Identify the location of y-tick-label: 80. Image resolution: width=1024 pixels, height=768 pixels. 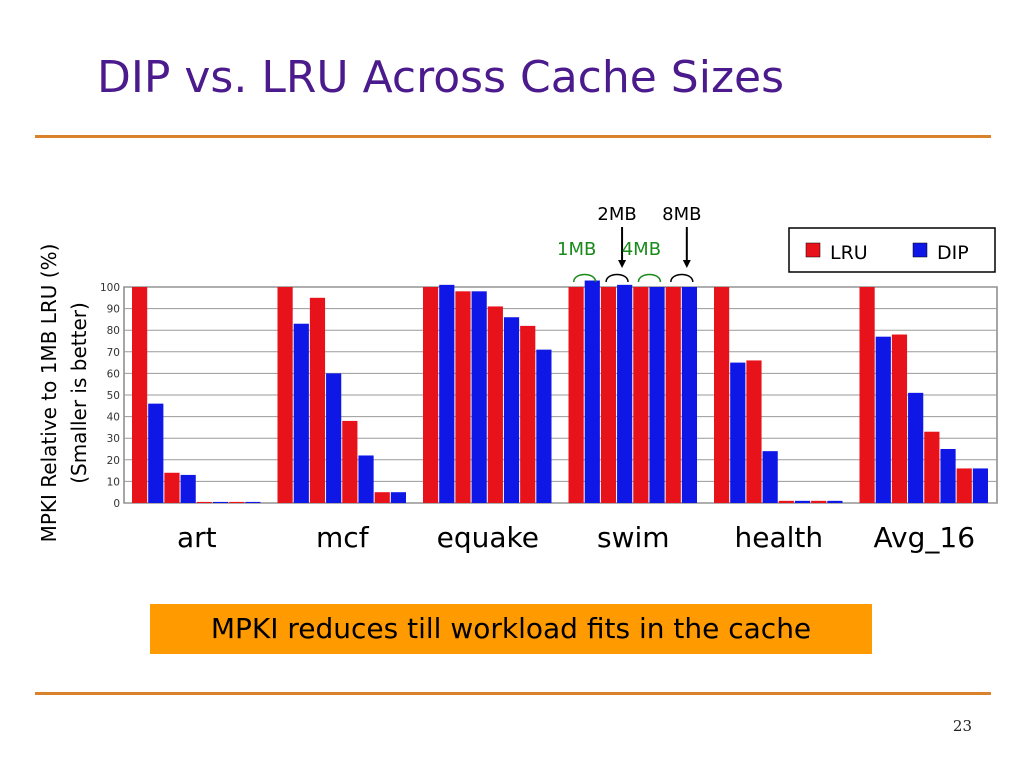
(113, 331).